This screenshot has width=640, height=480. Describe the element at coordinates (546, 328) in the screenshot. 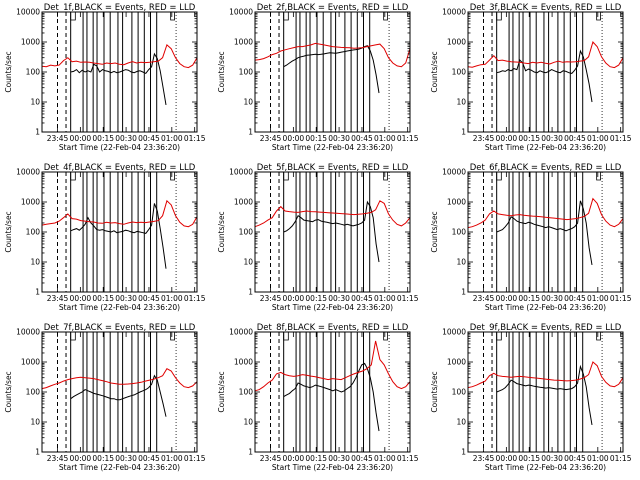

I see `panel-title: Det_9f,BLACK = Events, RED = LLD` at that location.